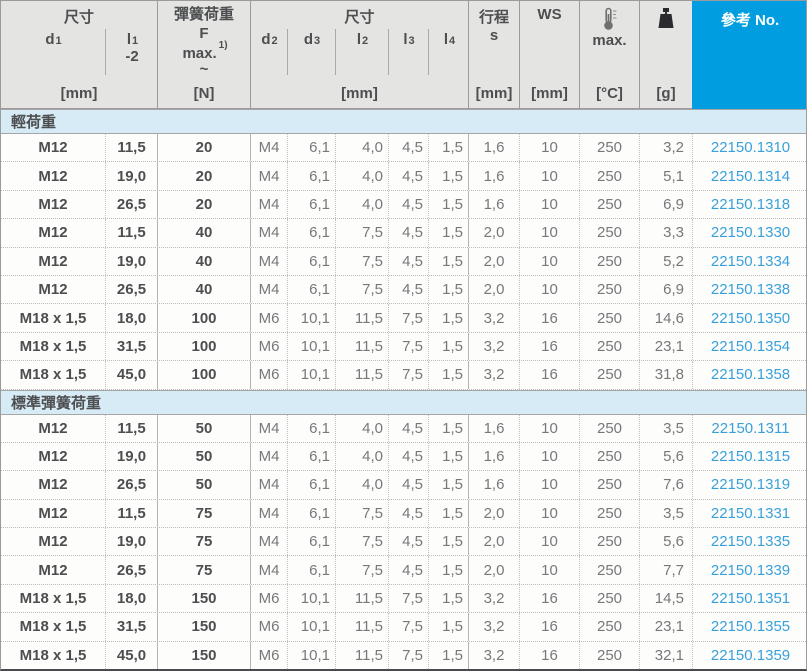 The image size is (807, 671). I want to click on temp-max-label: max., so click(609, 40).